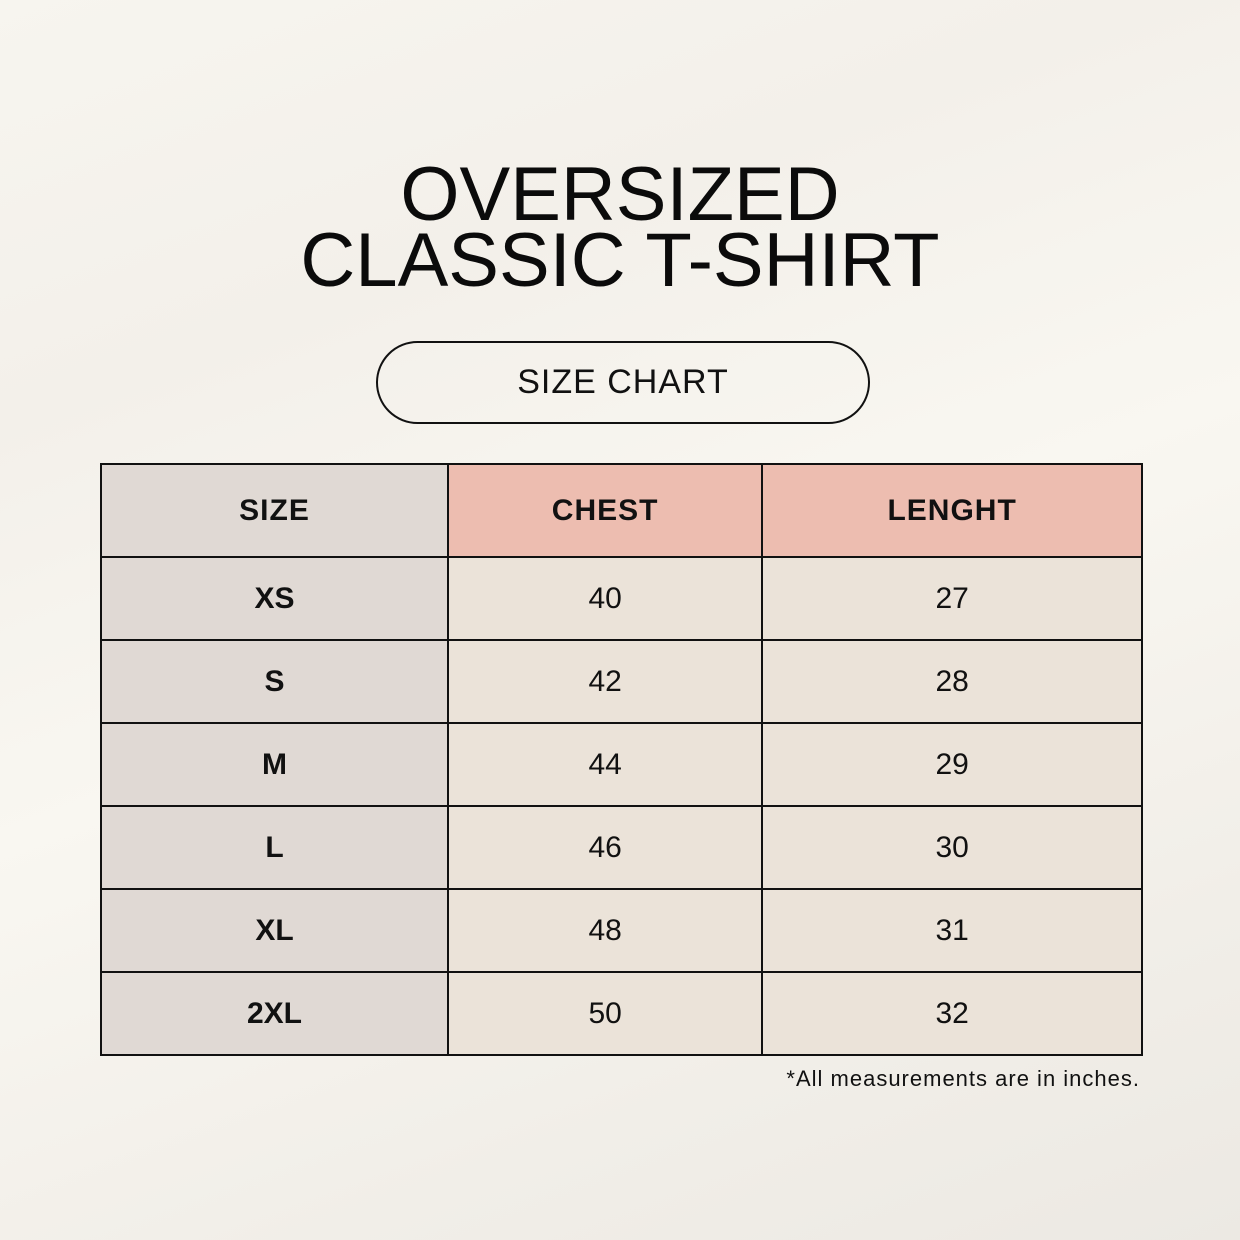  What do you see at coordinates (623, 382) in the screenshot?
I see `size-chart-badge: SIZE CHART` at bounding box center [623, 382].